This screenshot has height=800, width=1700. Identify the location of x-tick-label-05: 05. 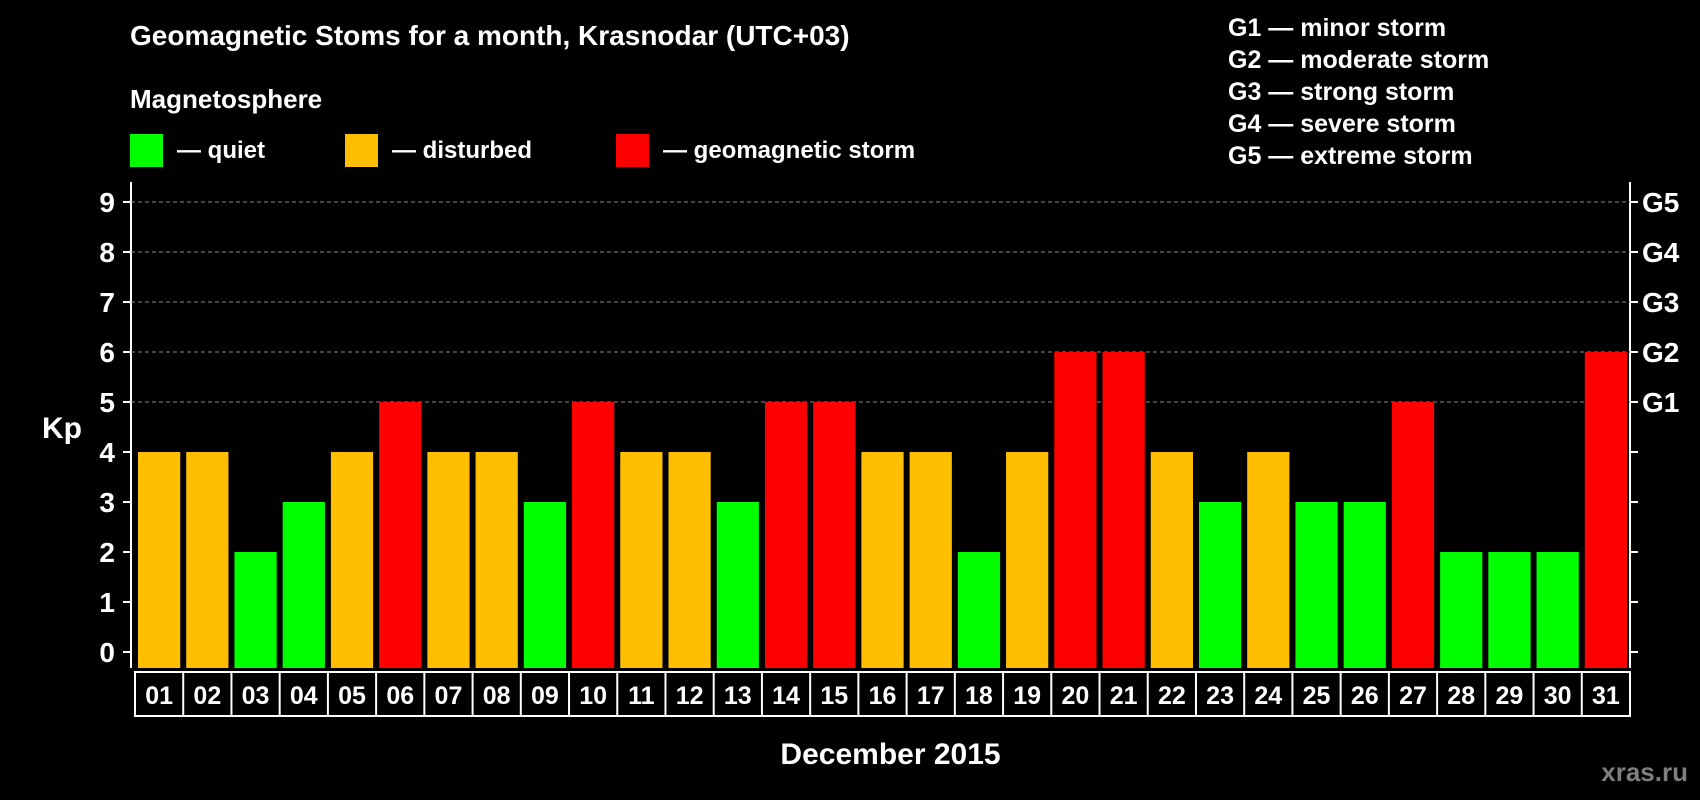
(352, 696).